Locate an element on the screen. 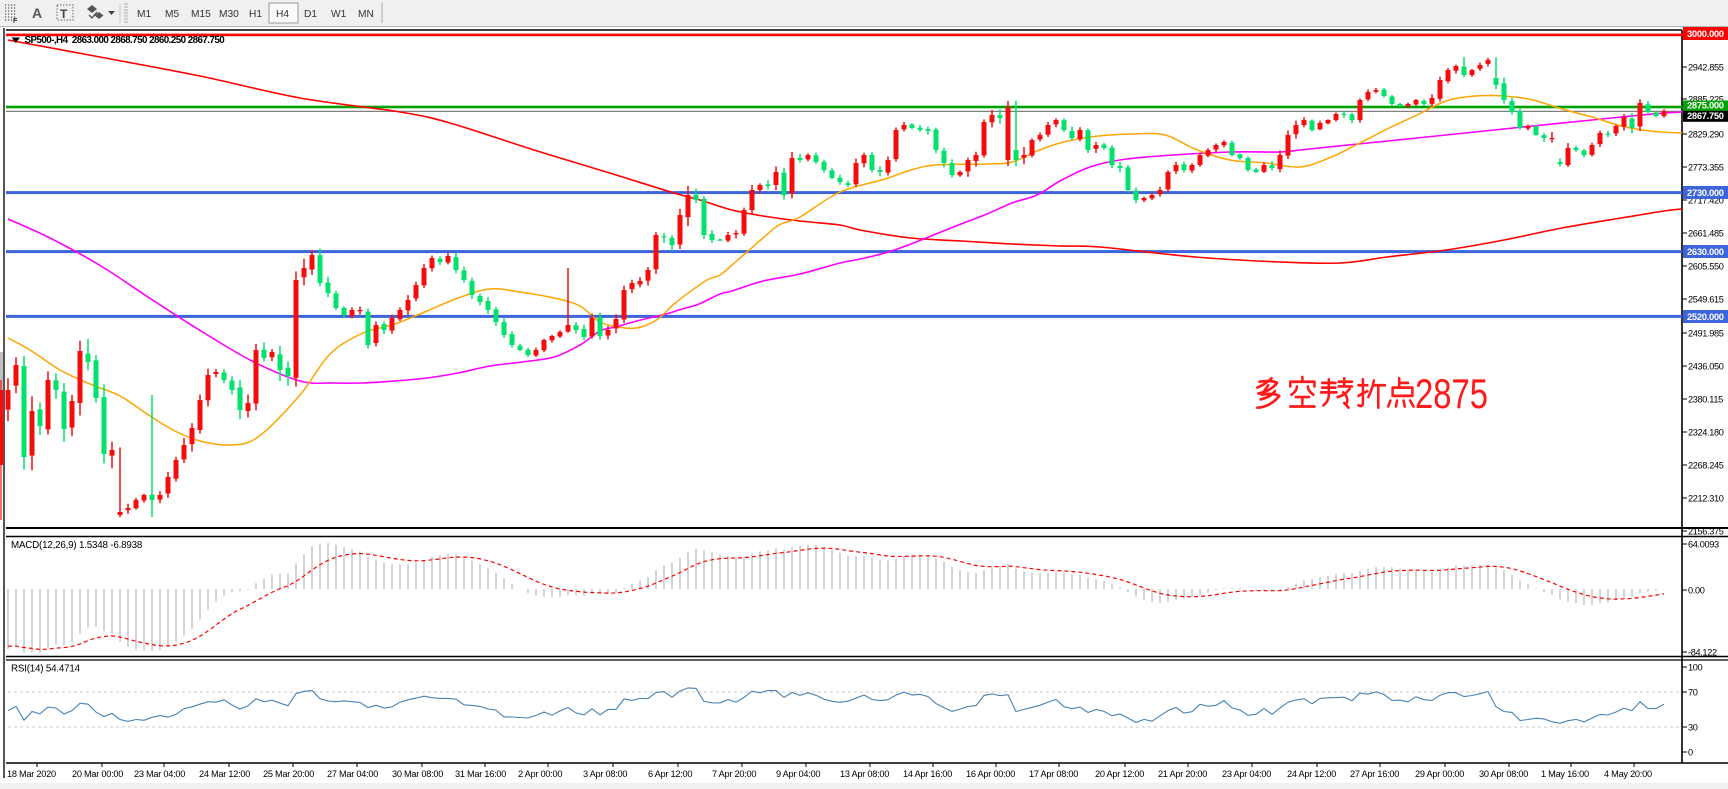 This screenshot has width=1728, height=789. svg-text: 64.0093 is located at coordinates (1703, 545).